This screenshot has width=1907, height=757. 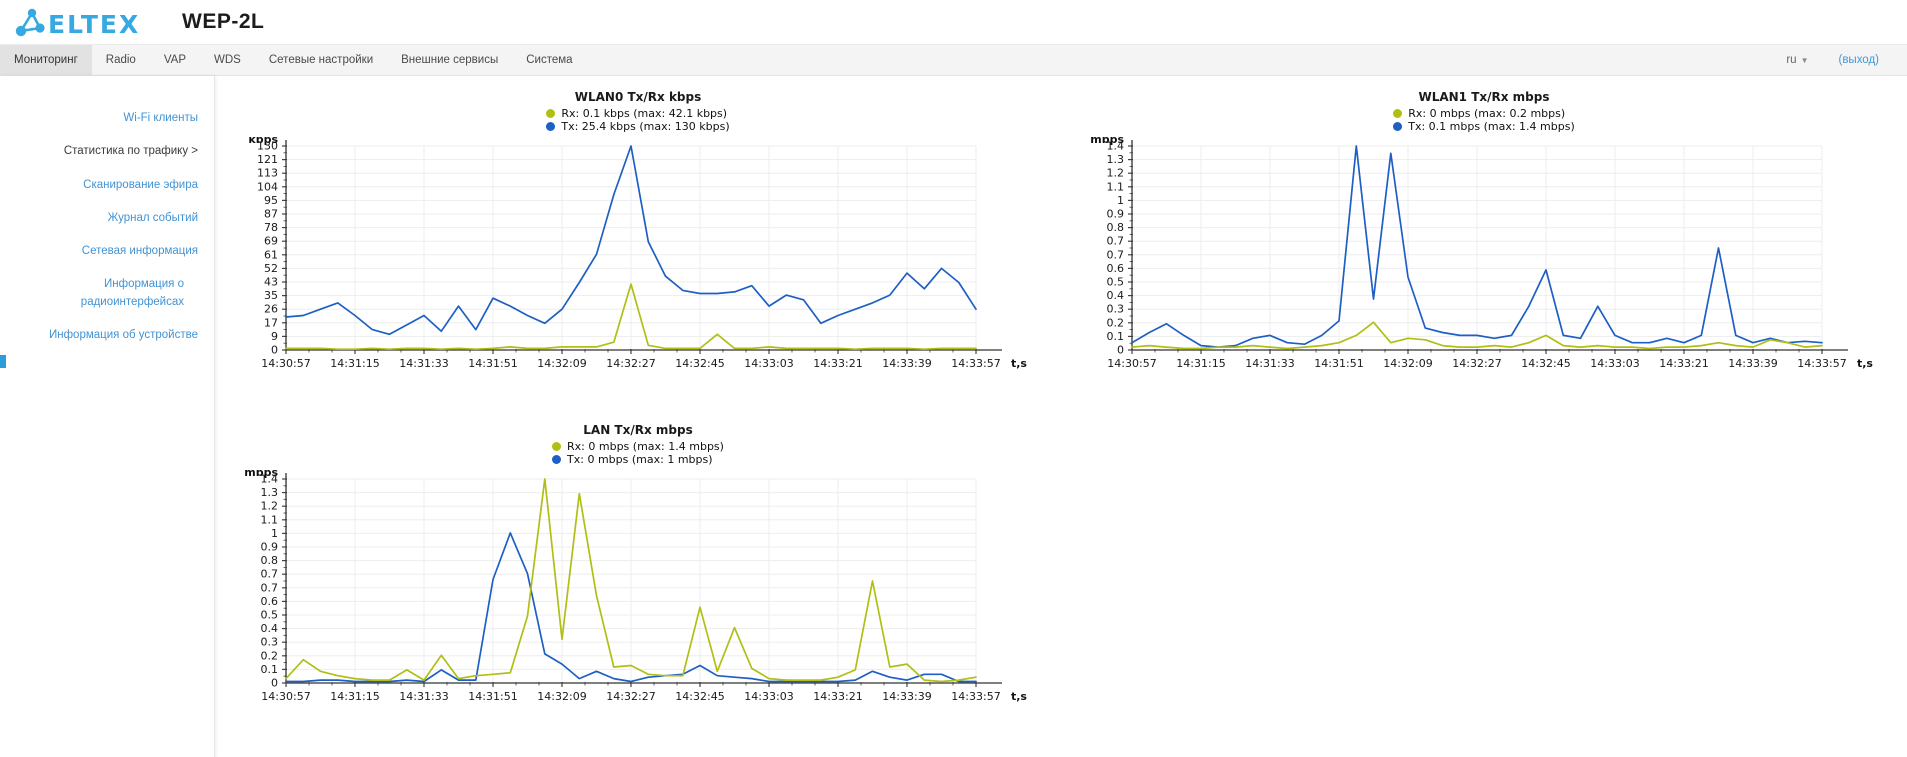 What do you see at coordinates (1116, 309) in the screenshot?
I see `svg-text: 0.3` at bounding box center [1116, 309].